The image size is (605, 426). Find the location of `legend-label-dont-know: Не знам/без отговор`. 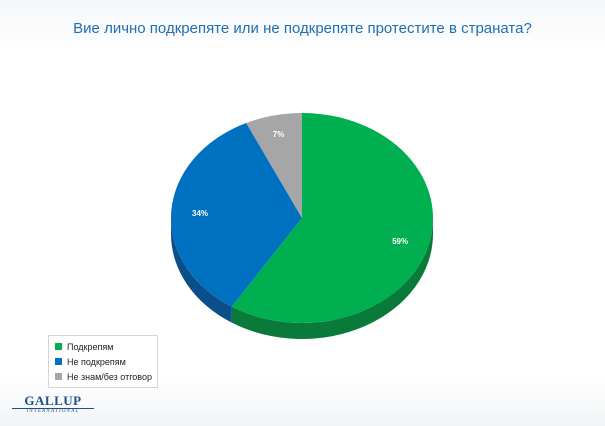

legend-label-dont-know: Не знам/без отговор is located at coordinates (109, 376).